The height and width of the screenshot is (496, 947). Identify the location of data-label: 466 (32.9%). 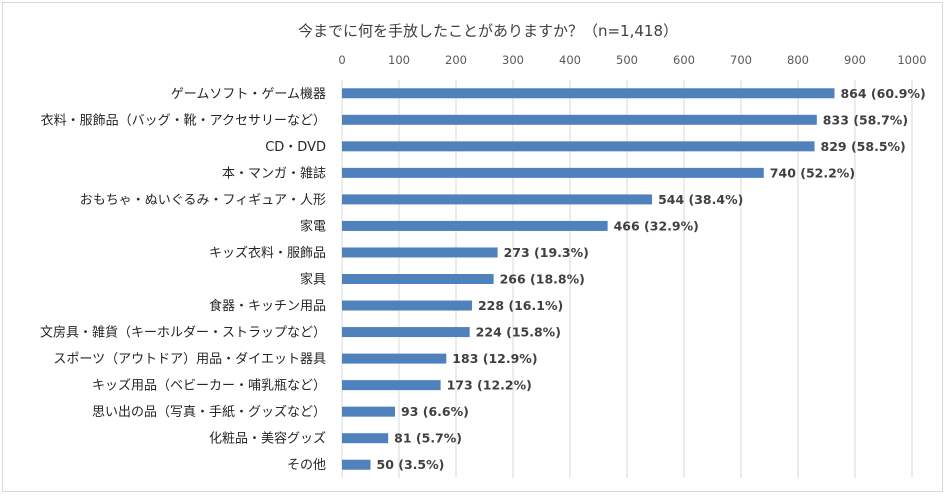
(656, 225).